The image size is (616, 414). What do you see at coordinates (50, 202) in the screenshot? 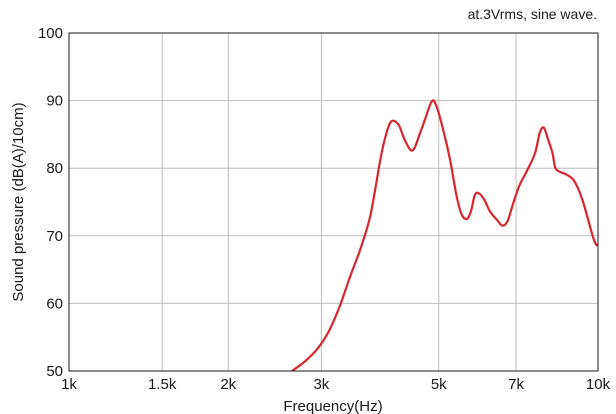
I see `y-axis-ticks: 50 60 70 80 90 100` at bounding box center [50, 202].